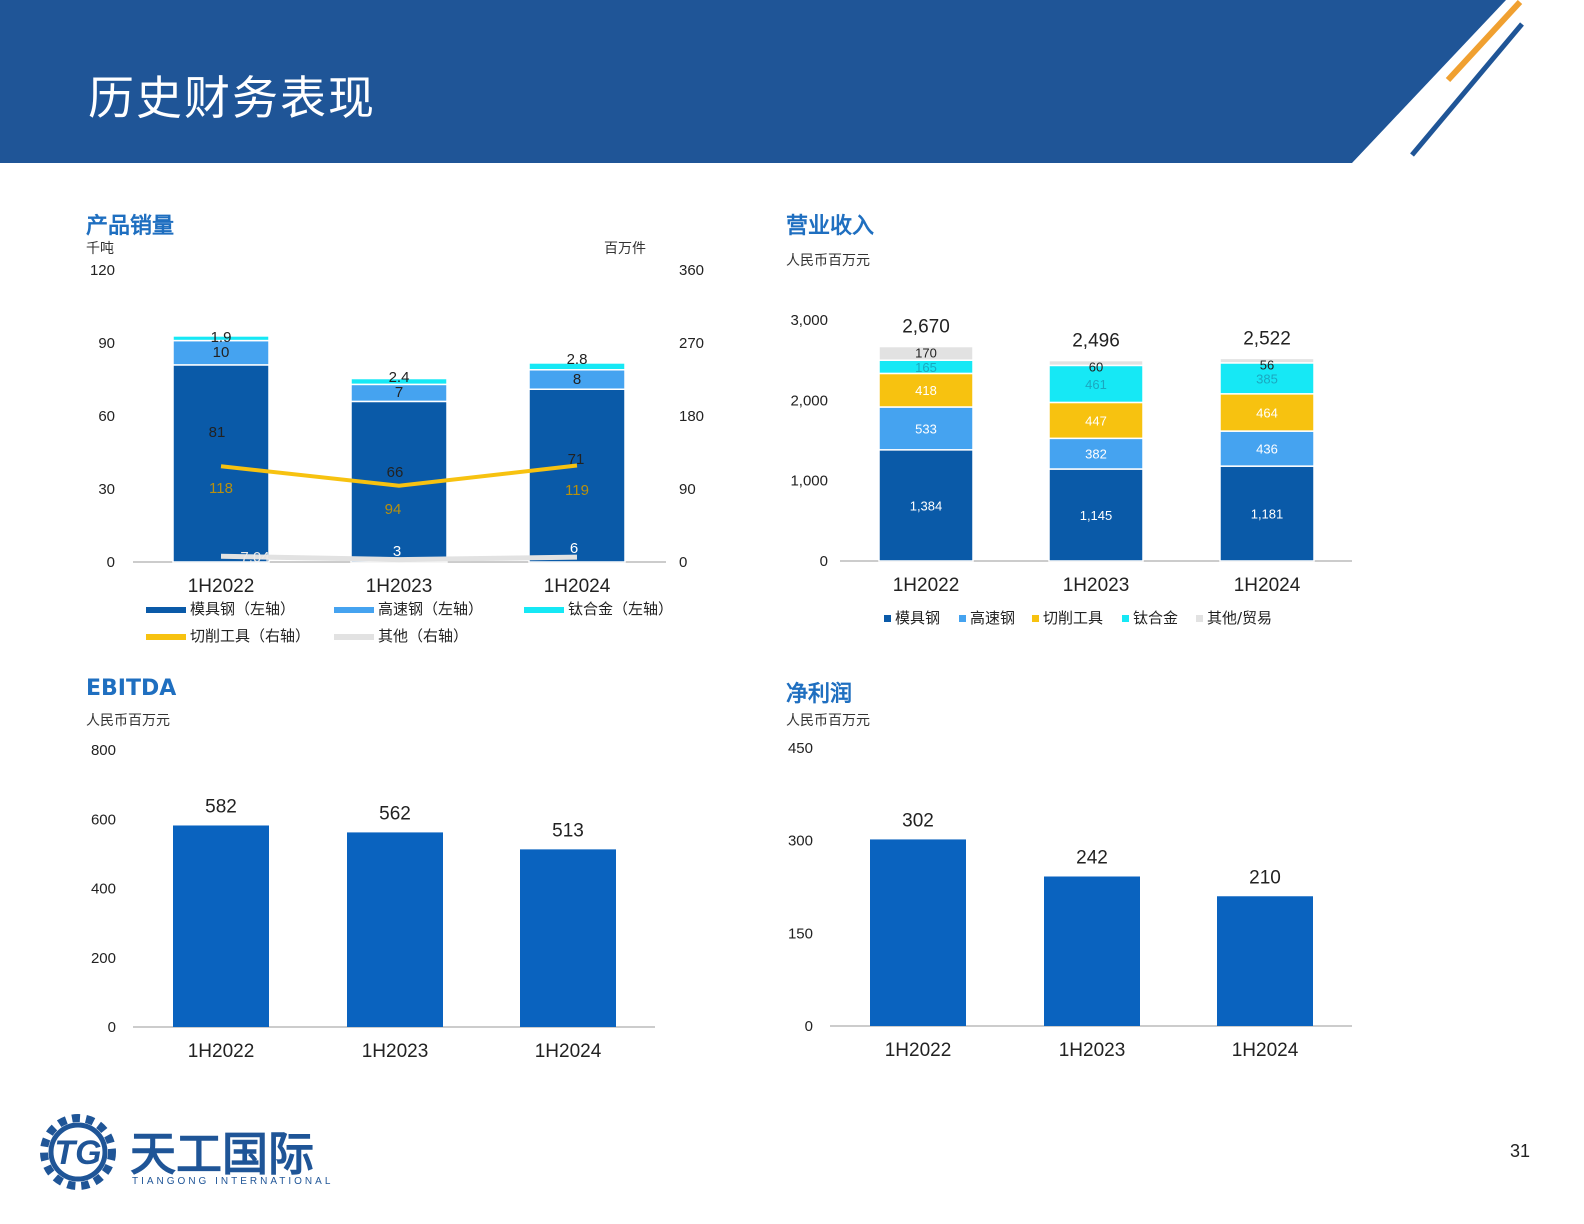 The image size is (1584, 1224). I want to click on data-label: 302, so click(918, 820).